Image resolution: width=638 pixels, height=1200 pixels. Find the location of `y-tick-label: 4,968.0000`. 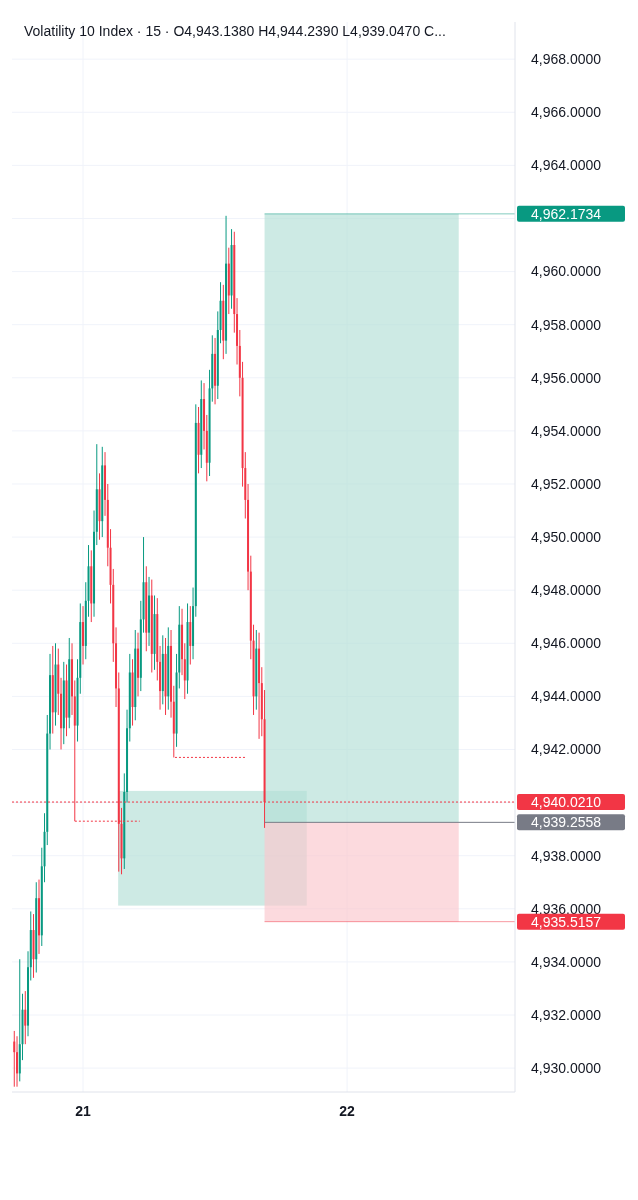

y-tick-label: 4,968.0000 is located at coordinates (566, 59).